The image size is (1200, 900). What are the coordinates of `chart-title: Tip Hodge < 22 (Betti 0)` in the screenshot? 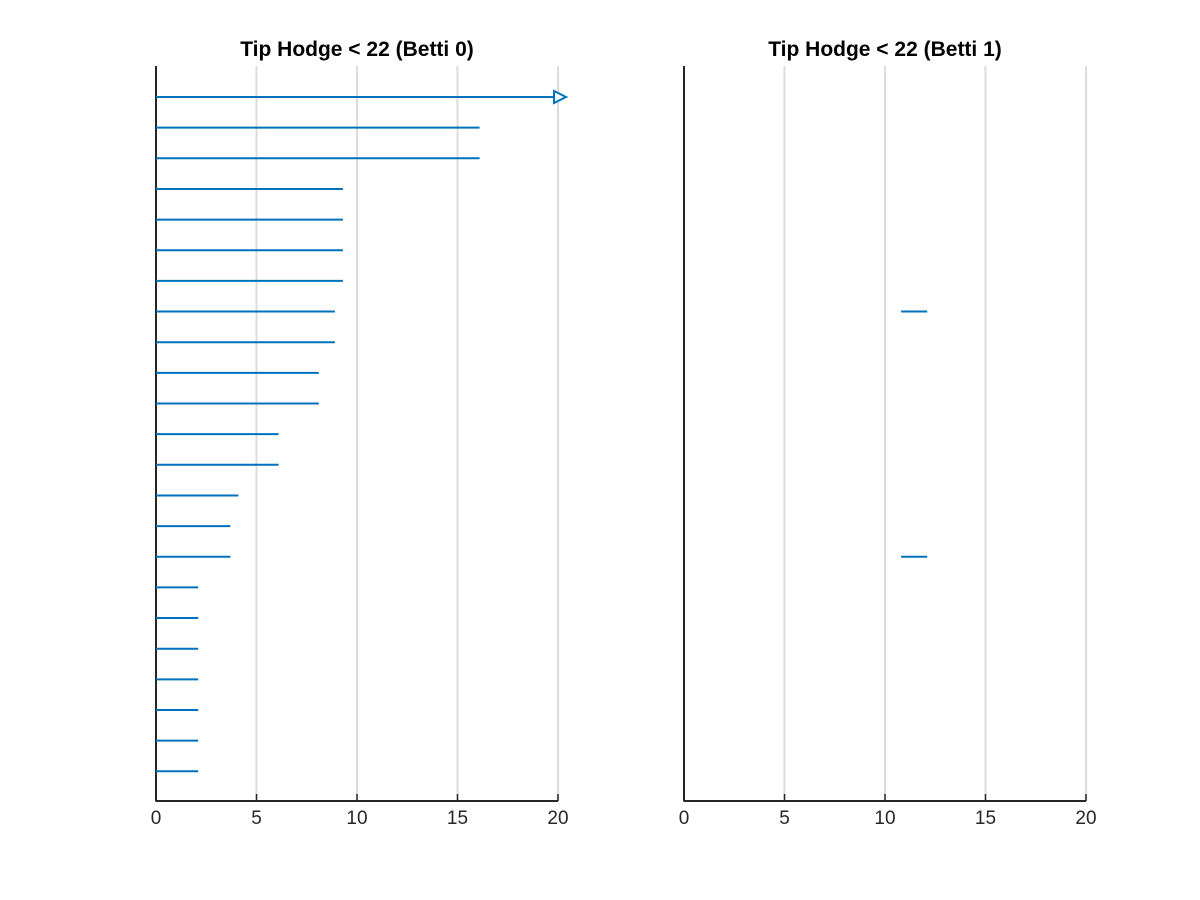 It's located at (357, 49).